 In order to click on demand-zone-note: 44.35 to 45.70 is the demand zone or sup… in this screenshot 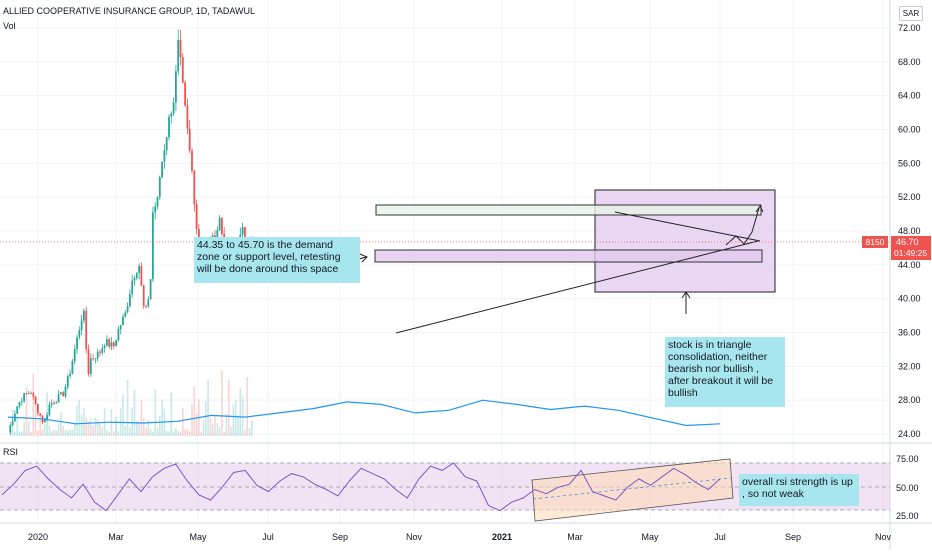, I will do `click(277, 260)`.